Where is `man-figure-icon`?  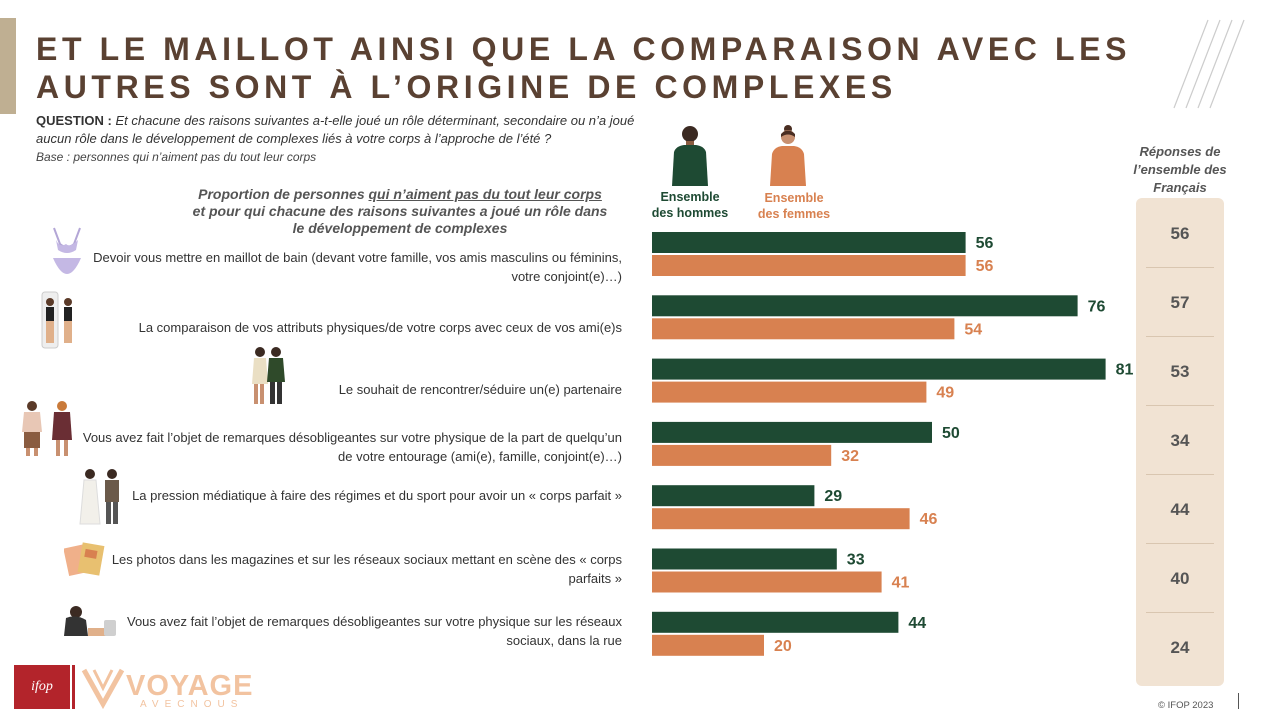 man-figure-icon is located at coordinates (690, 156).